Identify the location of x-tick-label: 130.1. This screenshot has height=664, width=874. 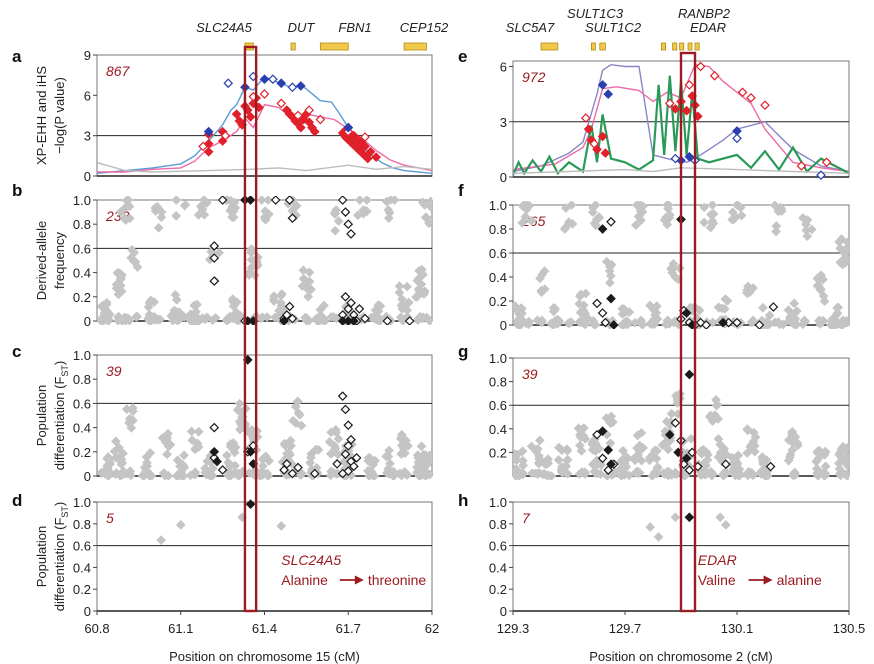
(737, 628).